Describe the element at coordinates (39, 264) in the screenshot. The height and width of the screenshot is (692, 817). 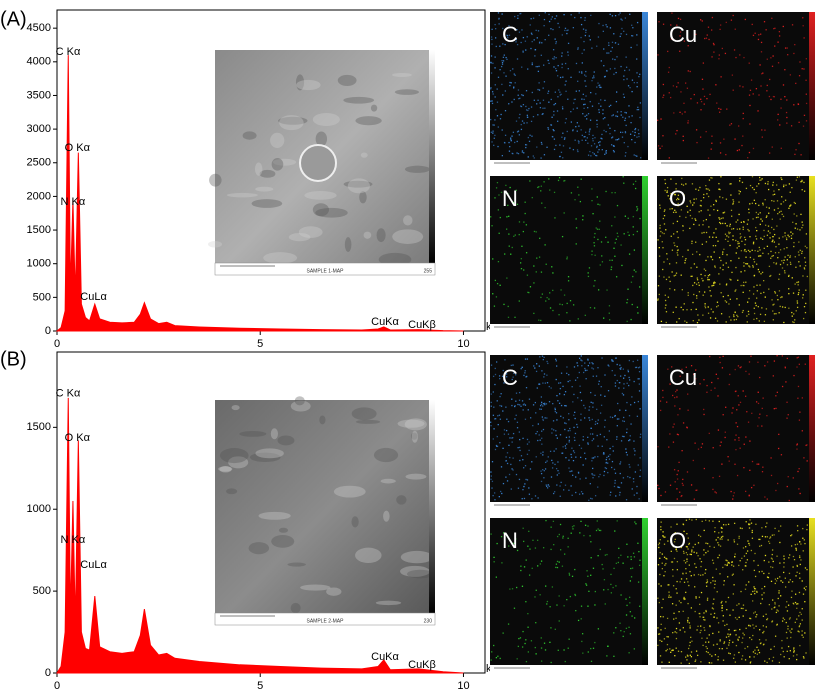
I see `y-tick-label: 1000` at that location.